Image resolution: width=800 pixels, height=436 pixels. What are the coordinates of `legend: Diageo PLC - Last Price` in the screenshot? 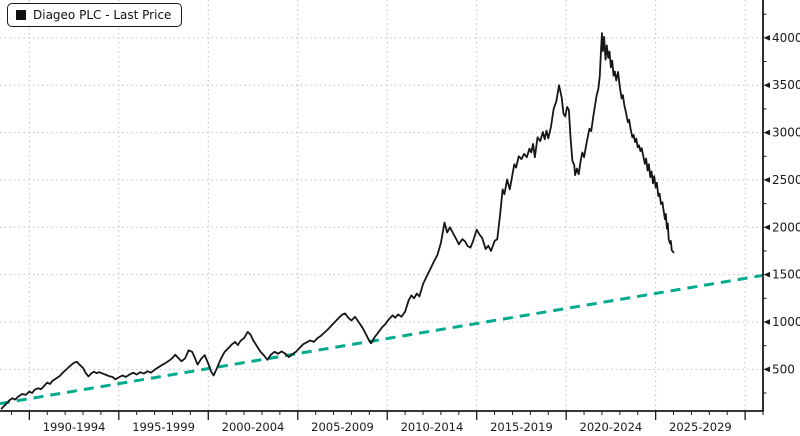 It's located at (95, 15).